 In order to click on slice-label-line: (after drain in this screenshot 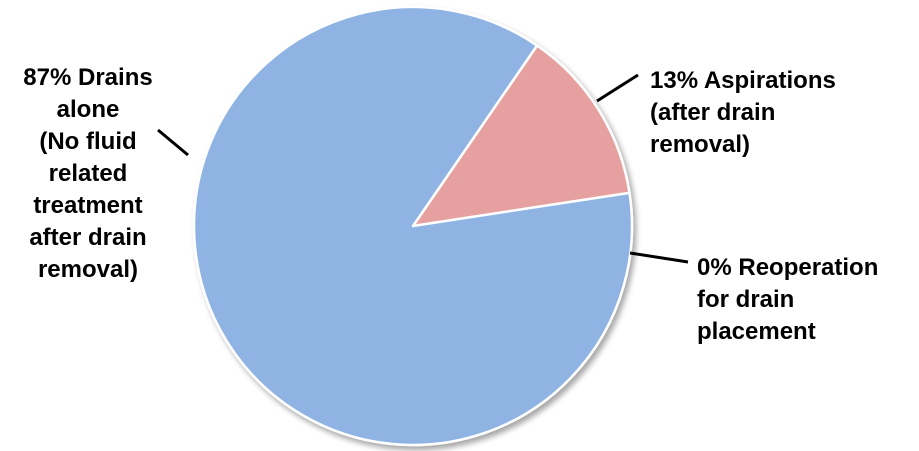, I will do `click(712, 112)`.